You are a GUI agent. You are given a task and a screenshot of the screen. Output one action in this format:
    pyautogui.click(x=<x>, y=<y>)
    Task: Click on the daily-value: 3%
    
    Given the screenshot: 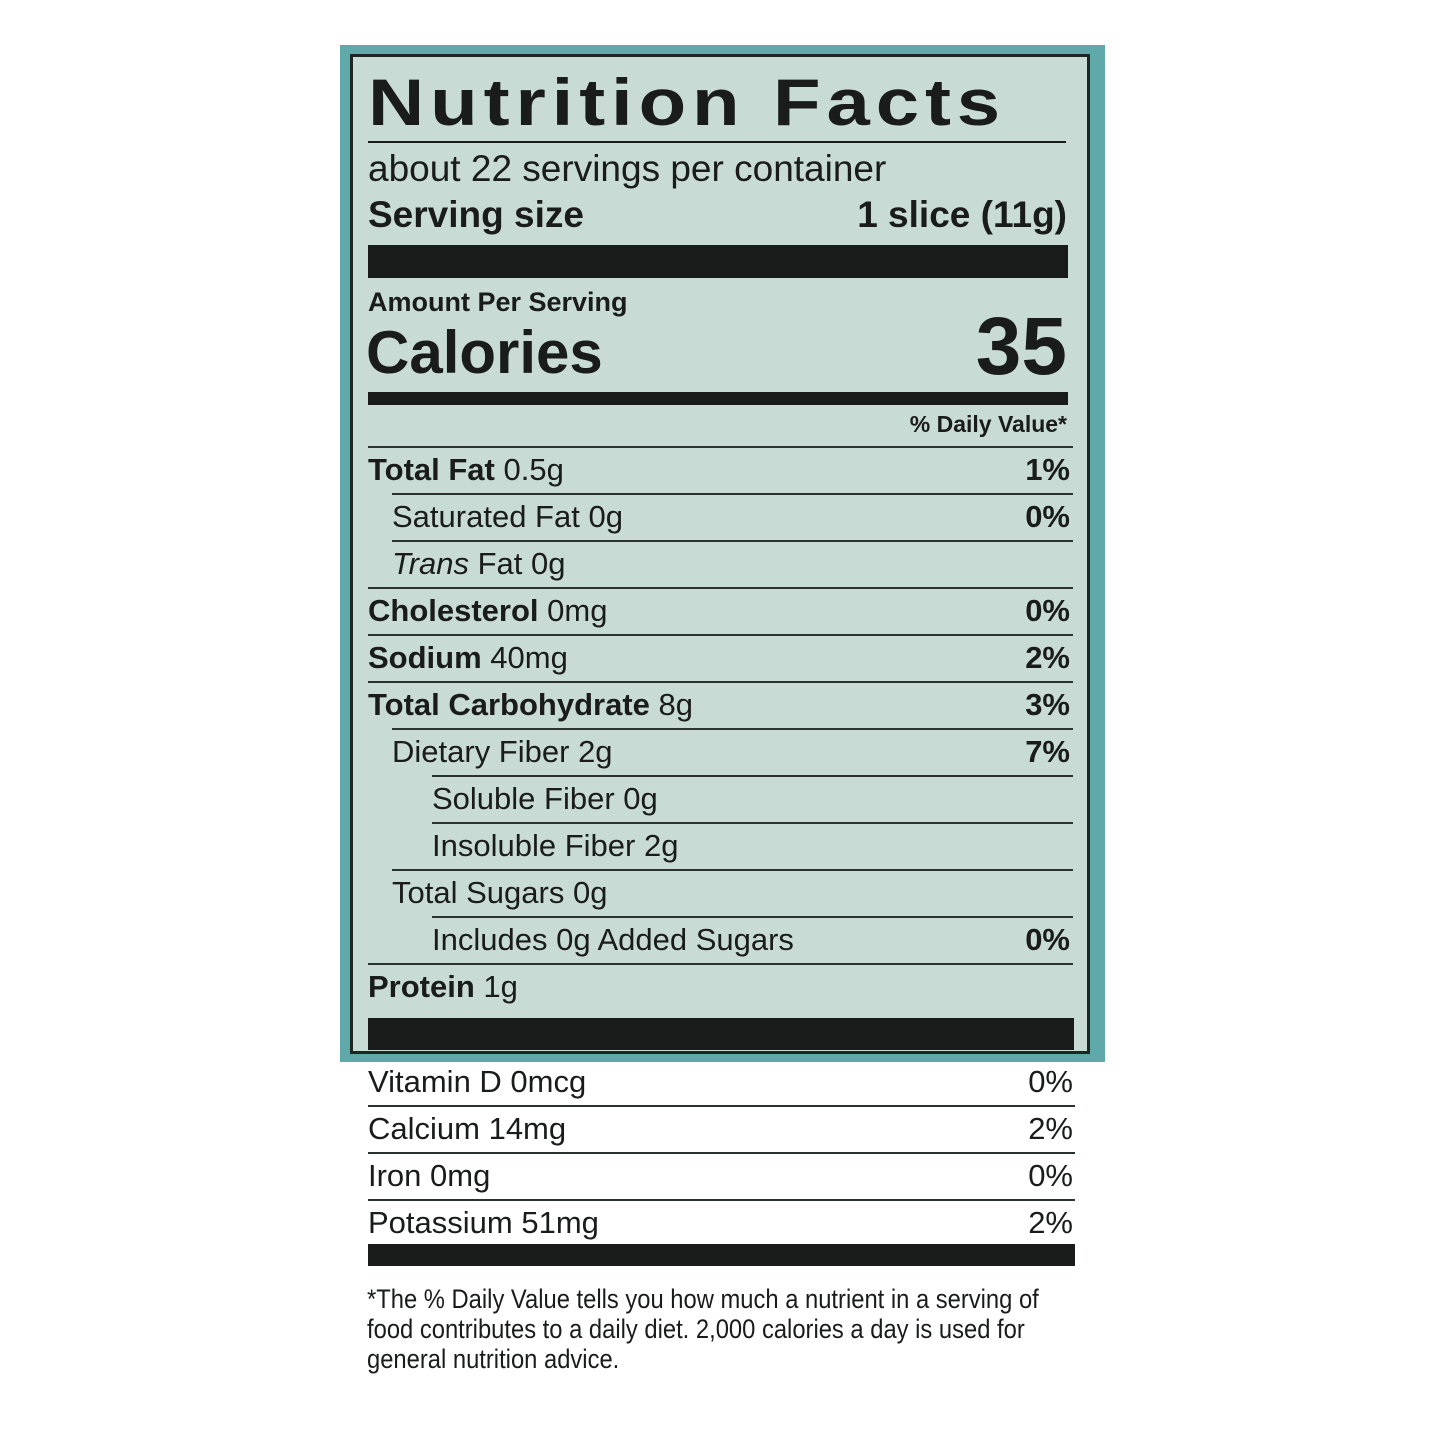 What is the action you would take?
    pyautogui.click(x=1047, y=704)
    